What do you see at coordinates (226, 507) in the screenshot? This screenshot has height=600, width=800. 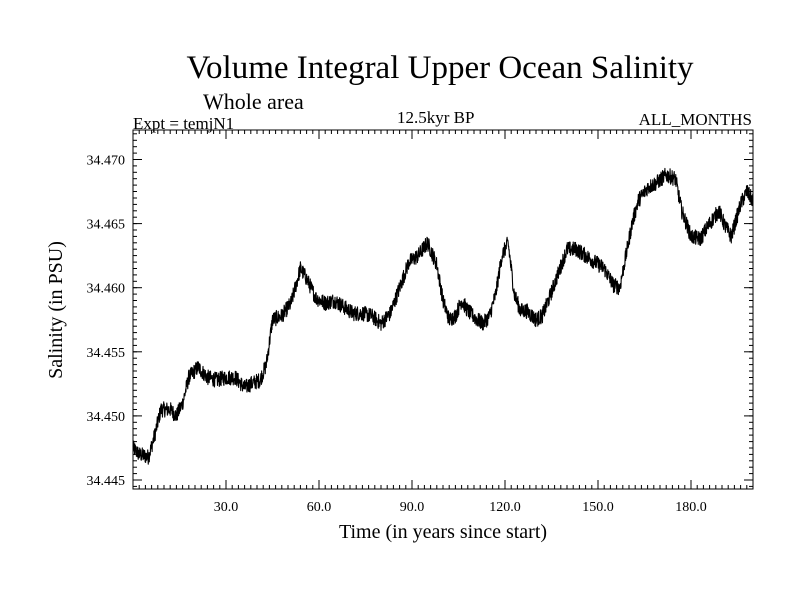 I see `x-tick-label: 30.0` at bounding box center [226, 507].